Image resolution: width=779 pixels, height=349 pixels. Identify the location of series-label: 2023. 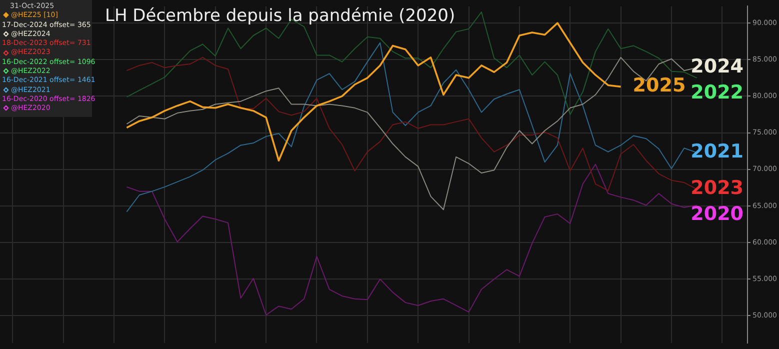
(717, 188).